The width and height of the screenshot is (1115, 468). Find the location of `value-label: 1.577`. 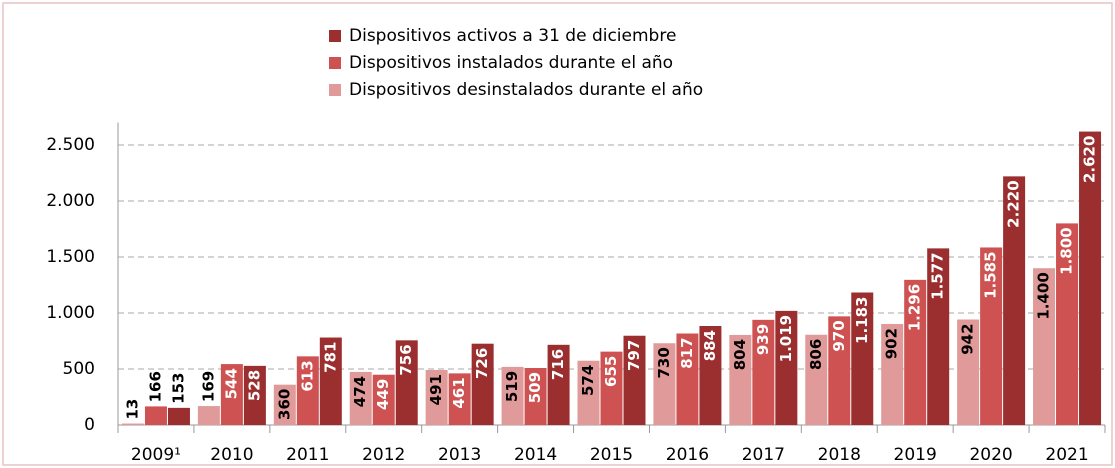

value-label: 1.577 is located at coordinates (938, 275).